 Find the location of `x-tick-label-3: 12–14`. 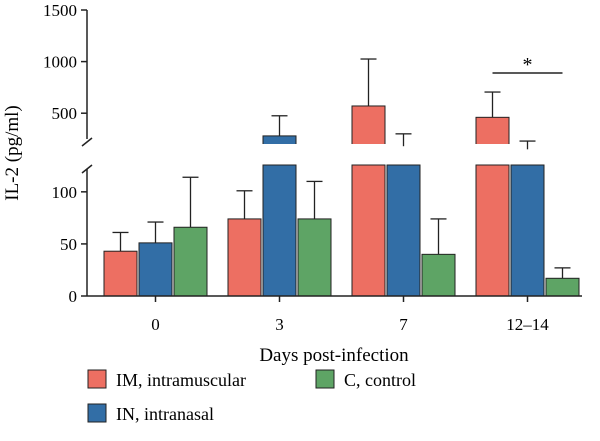

x-tick-label-3: 12–14 is located at coordinates (527, 324).